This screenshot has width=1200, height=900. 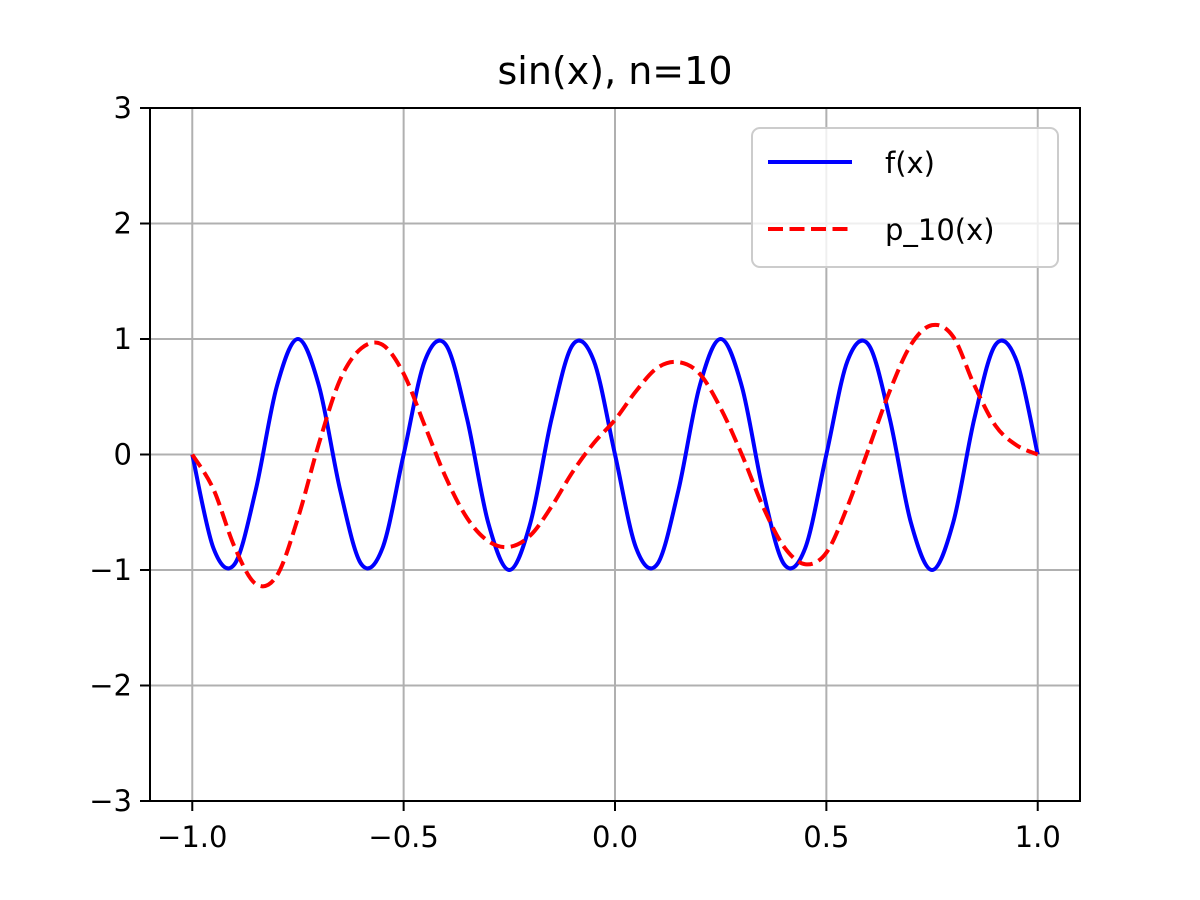 What do you see at coordinates (192, 837) in the screenshot?
I see `x-tick-label: −1.0` at bounding box center [192, 837].